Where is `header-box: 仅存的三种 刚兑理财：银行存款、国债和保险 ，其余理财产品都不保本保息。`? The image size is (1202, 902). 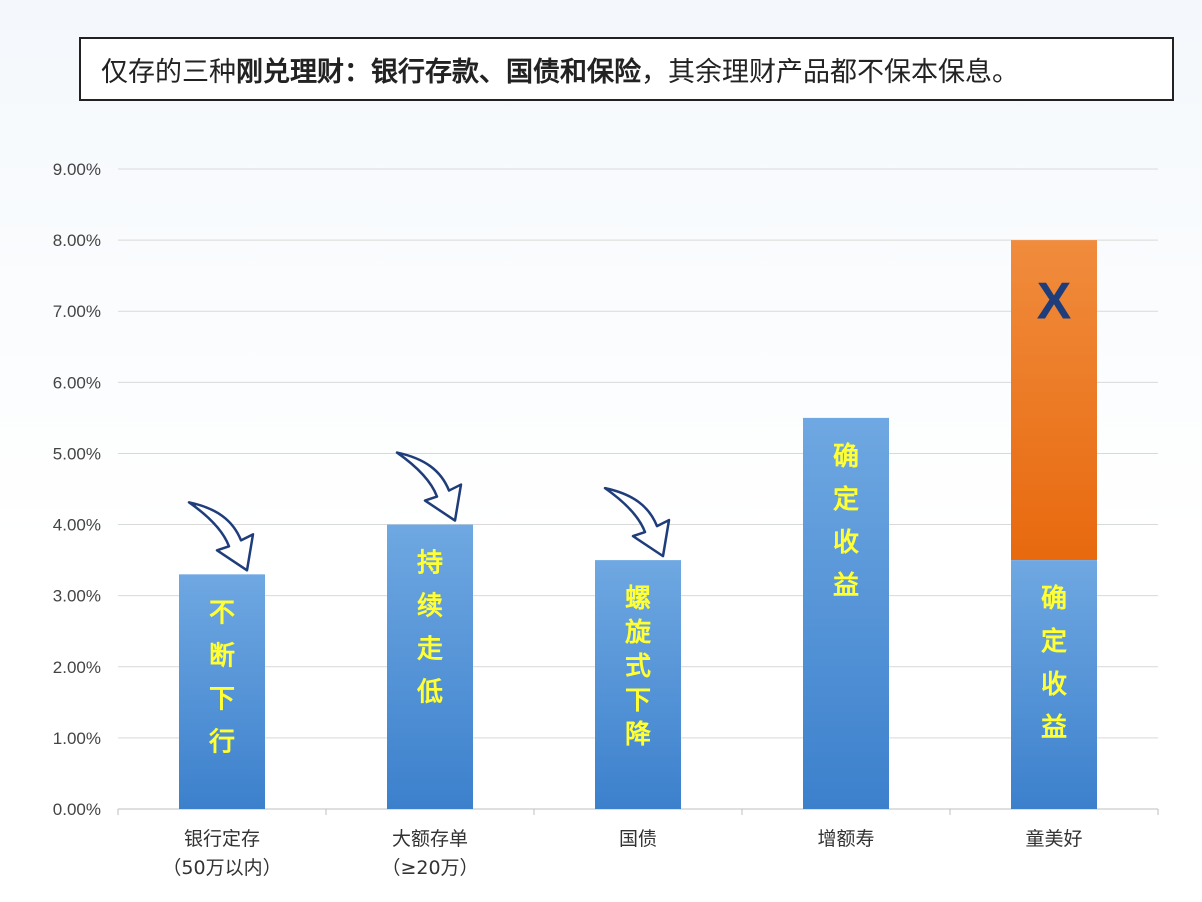 header-box: 仅存的三种 刚兑理财：银行存款、国债和保险 ，其余理财产品都不保本保息。 is located at coordinates (626, 69).